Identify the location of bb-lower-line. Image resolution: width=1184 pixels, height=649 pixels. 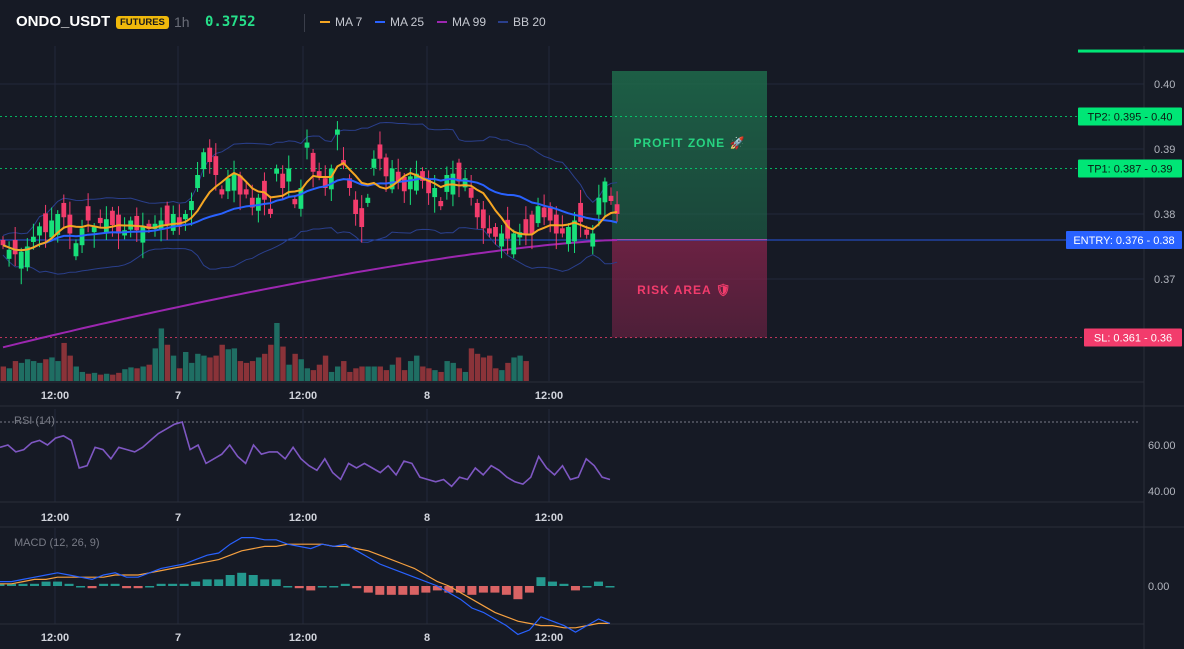
(310, 251).